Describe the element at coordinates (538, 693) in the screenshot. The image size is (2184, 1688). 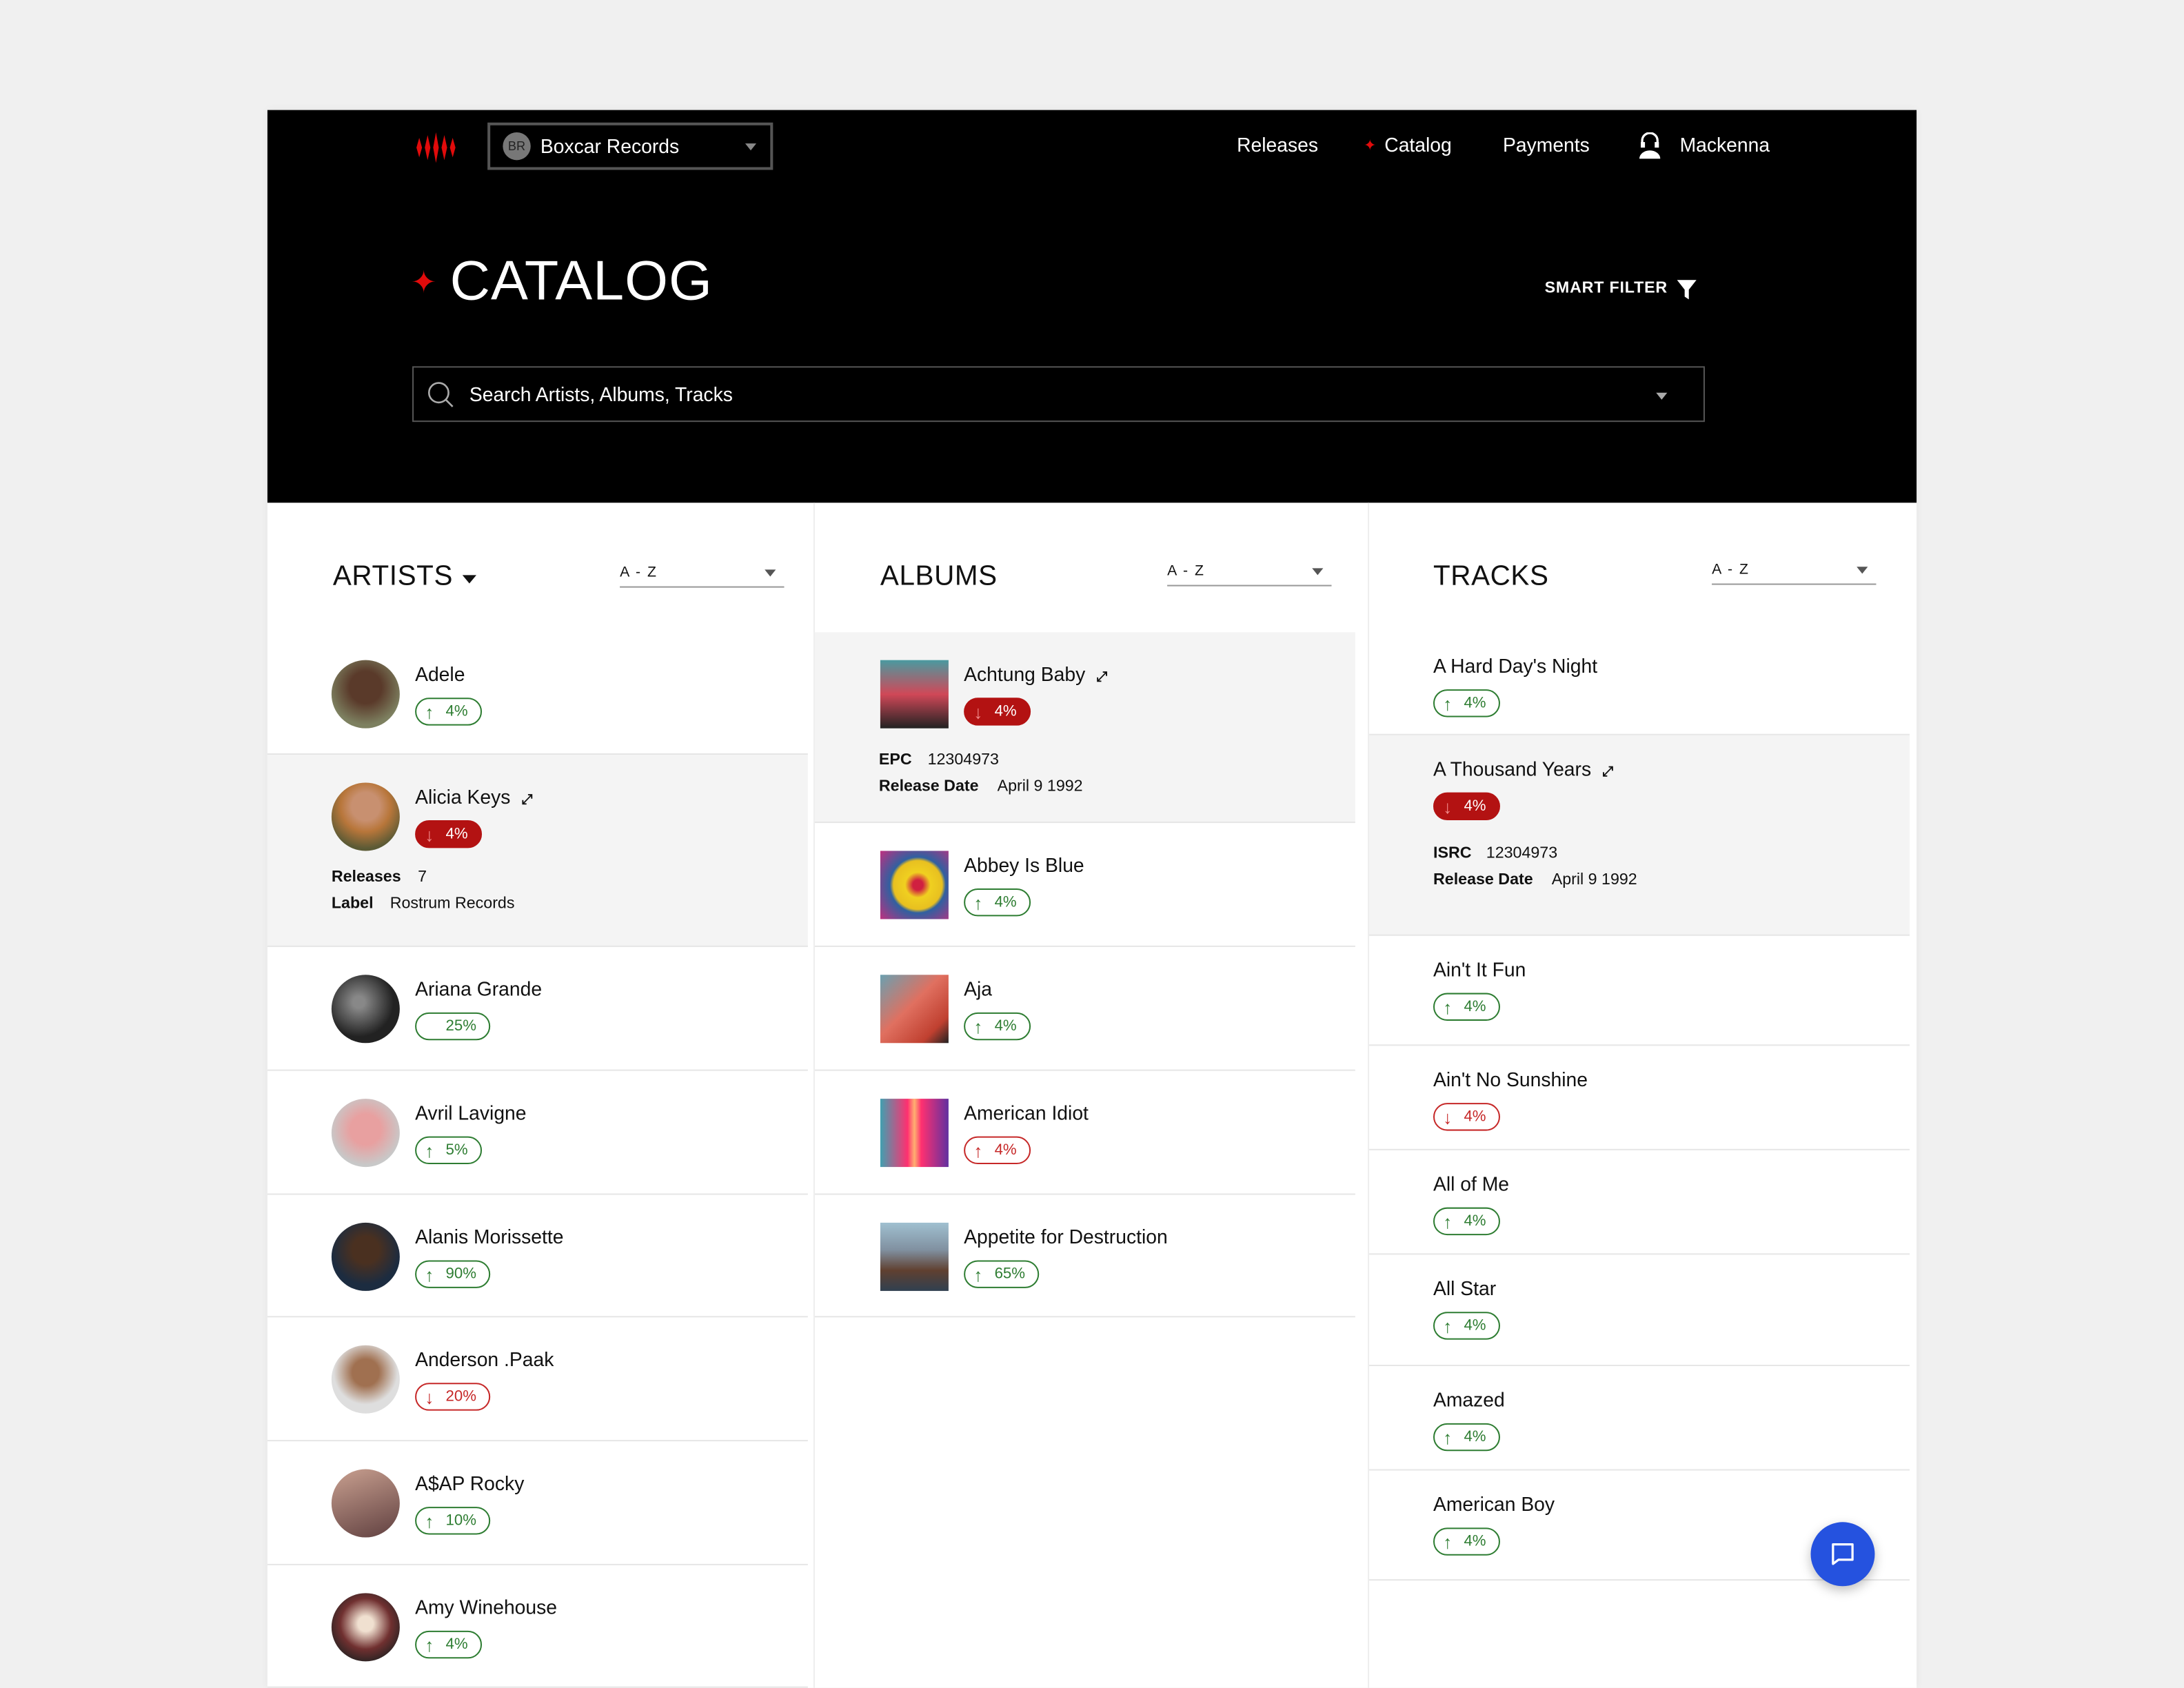
I see `artist-row: Adele ↑ 4%` at that location.